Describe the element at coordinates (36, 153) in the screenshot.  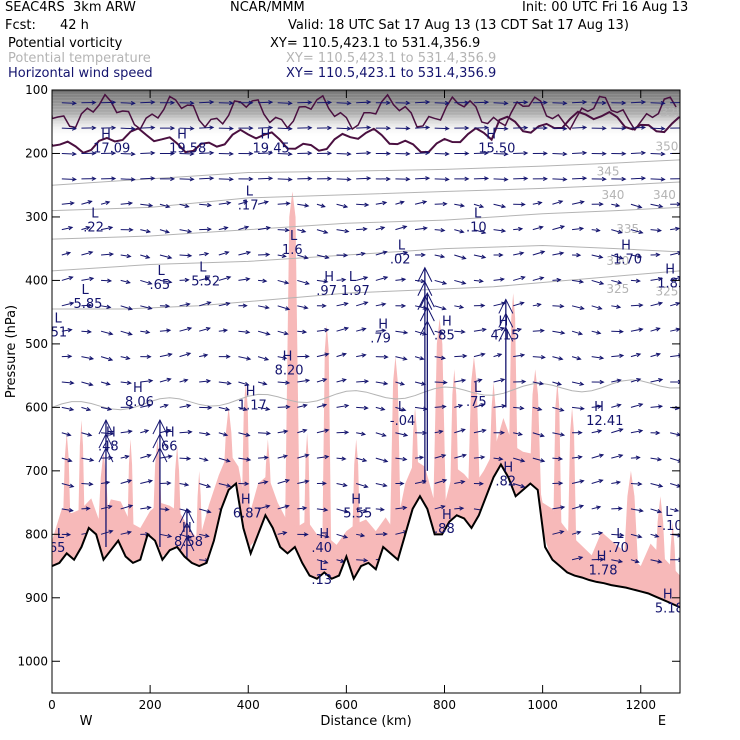
I see `y-tick-label: 200` at that location.